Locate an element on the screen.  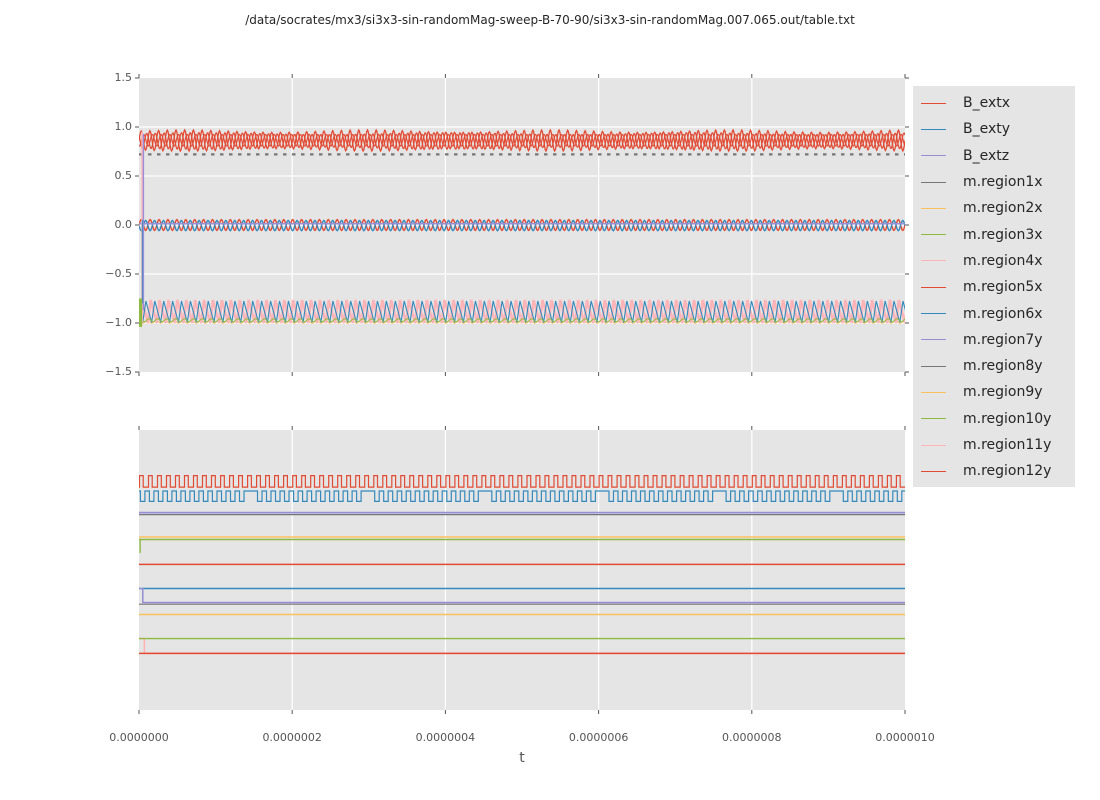
legend-label: m.region12y is located at coordinates (1007, 471).